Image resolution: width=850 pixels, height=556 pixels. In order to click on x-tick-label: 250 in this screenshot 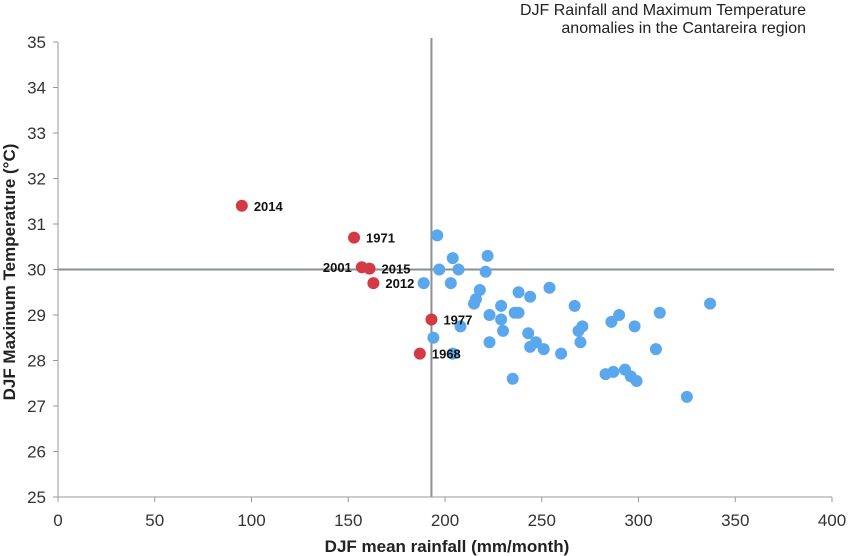, I will do `click(542, 520)`.